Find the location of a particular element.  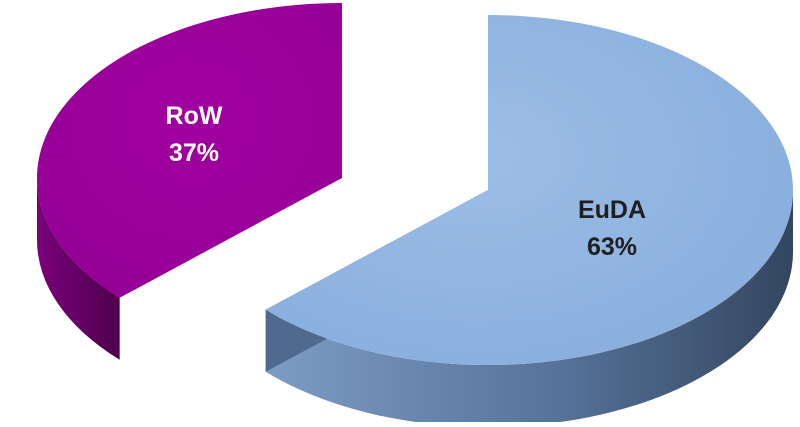

slice-value-label-euda: 63% is located at coordinates (612, 247).